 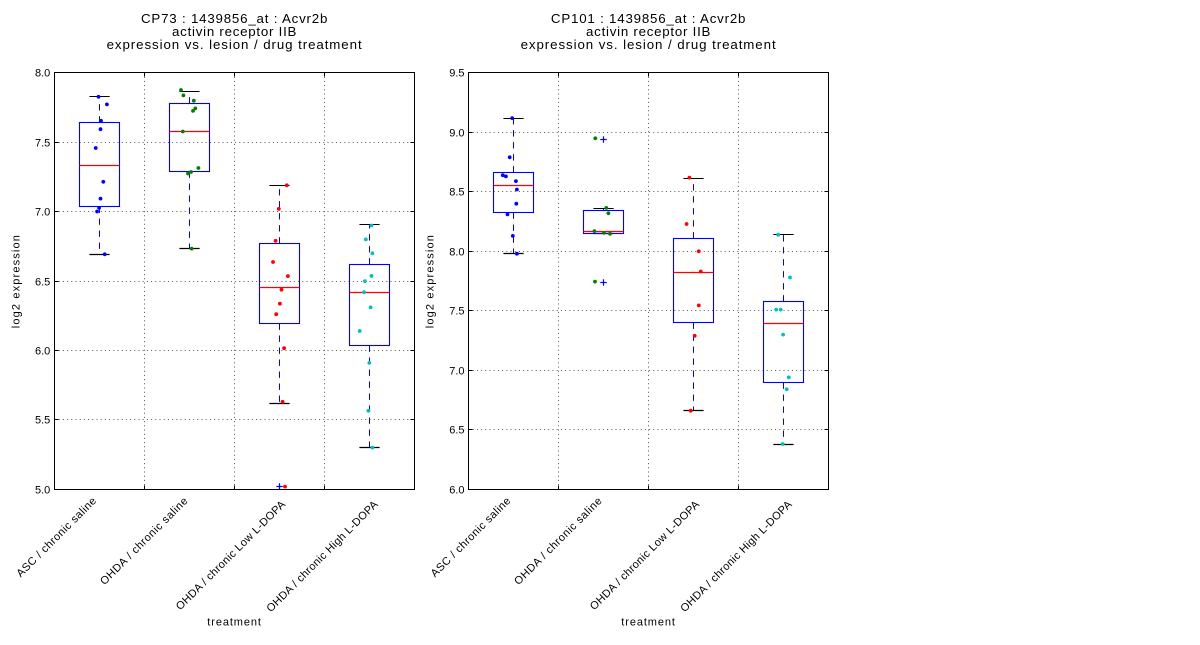 What do you see at coordinates (456, 193) in the screenshot?
I see `svg-text: 8.5` at bounding box center [456, 193].